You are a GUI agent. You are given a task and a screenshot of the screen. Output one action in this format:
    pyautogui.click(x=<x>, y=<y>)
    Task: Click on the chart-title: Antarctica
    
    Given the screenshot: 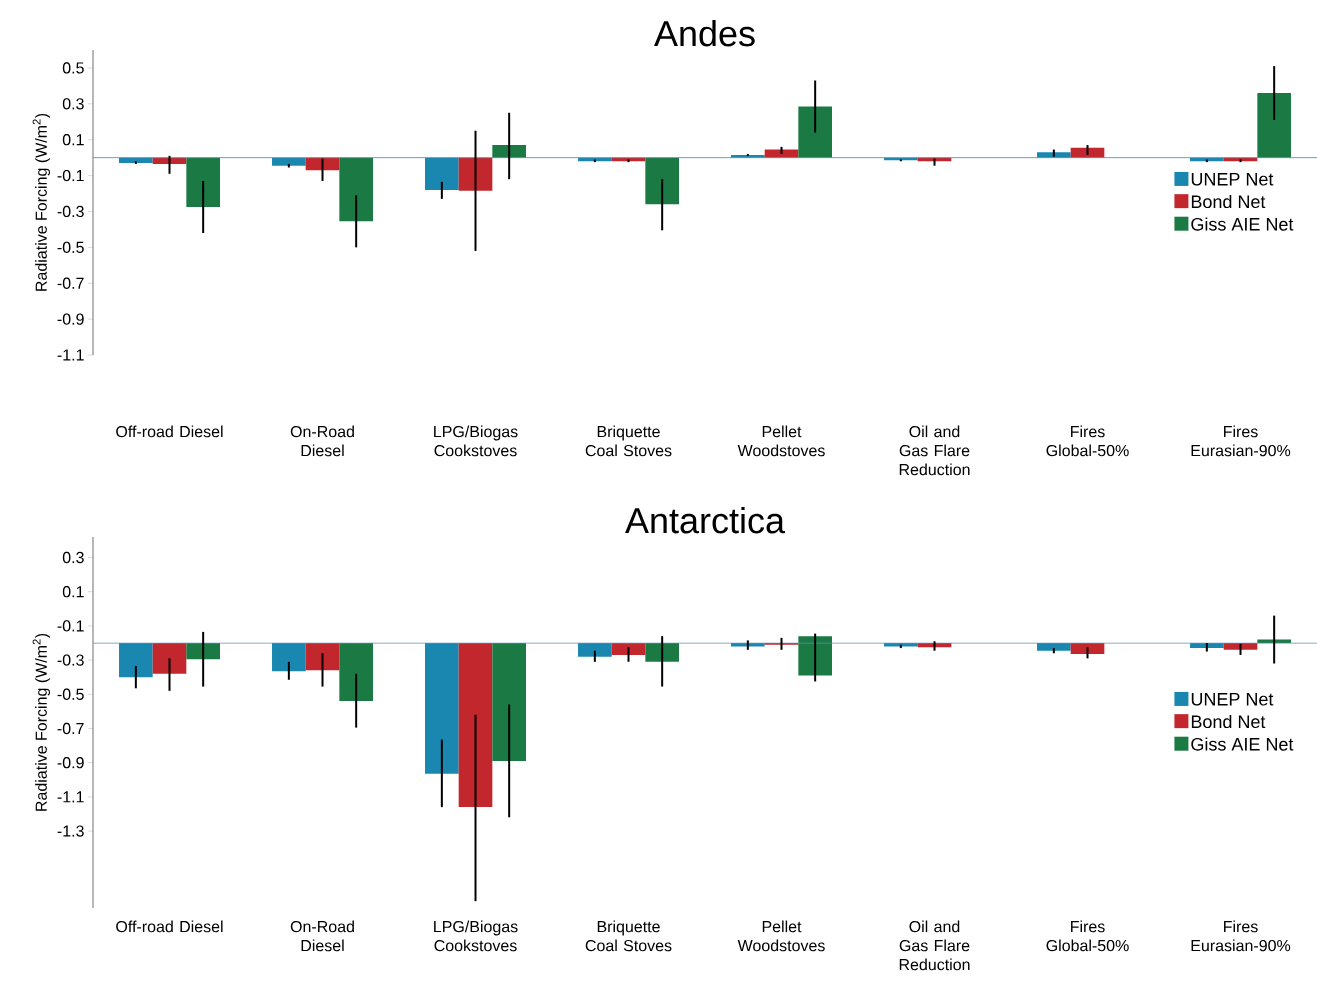 What is the action you would take?
    pyautogui.click(x=705, y=520)
    